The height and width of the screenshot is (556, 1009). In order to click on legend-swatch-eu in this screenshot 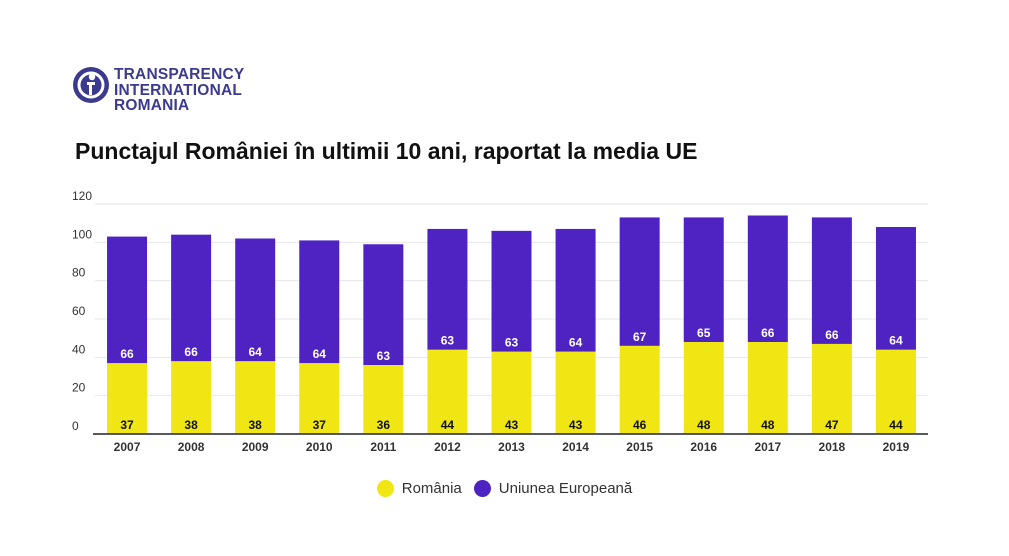, I will do `click(482, 488)`.